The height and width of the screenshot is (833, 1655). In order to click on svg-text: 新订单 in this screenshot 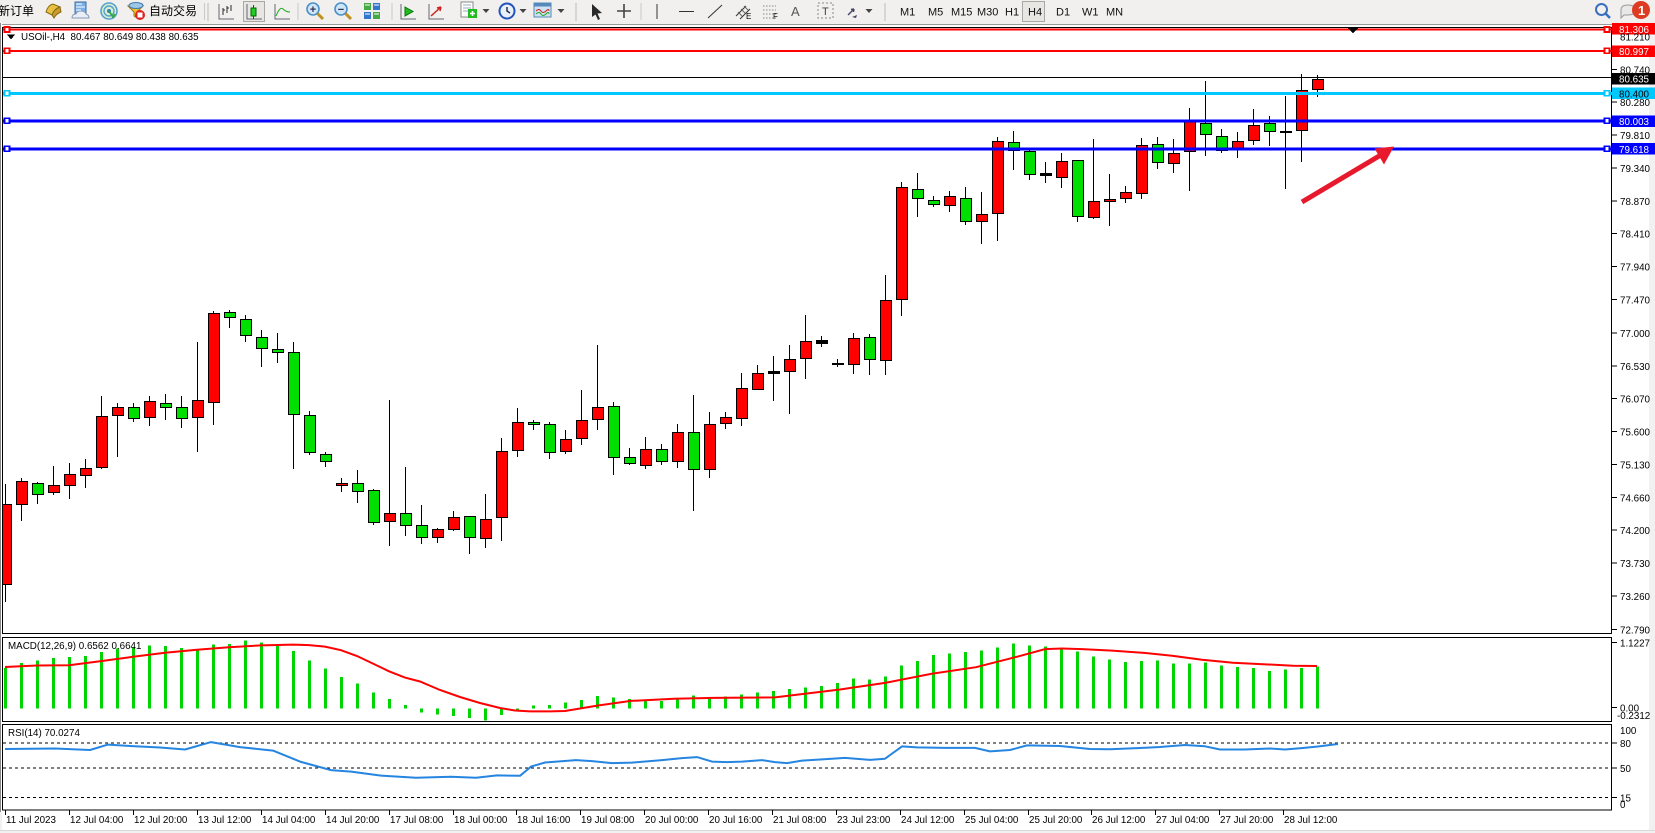, I will do `click(17, 10)`.